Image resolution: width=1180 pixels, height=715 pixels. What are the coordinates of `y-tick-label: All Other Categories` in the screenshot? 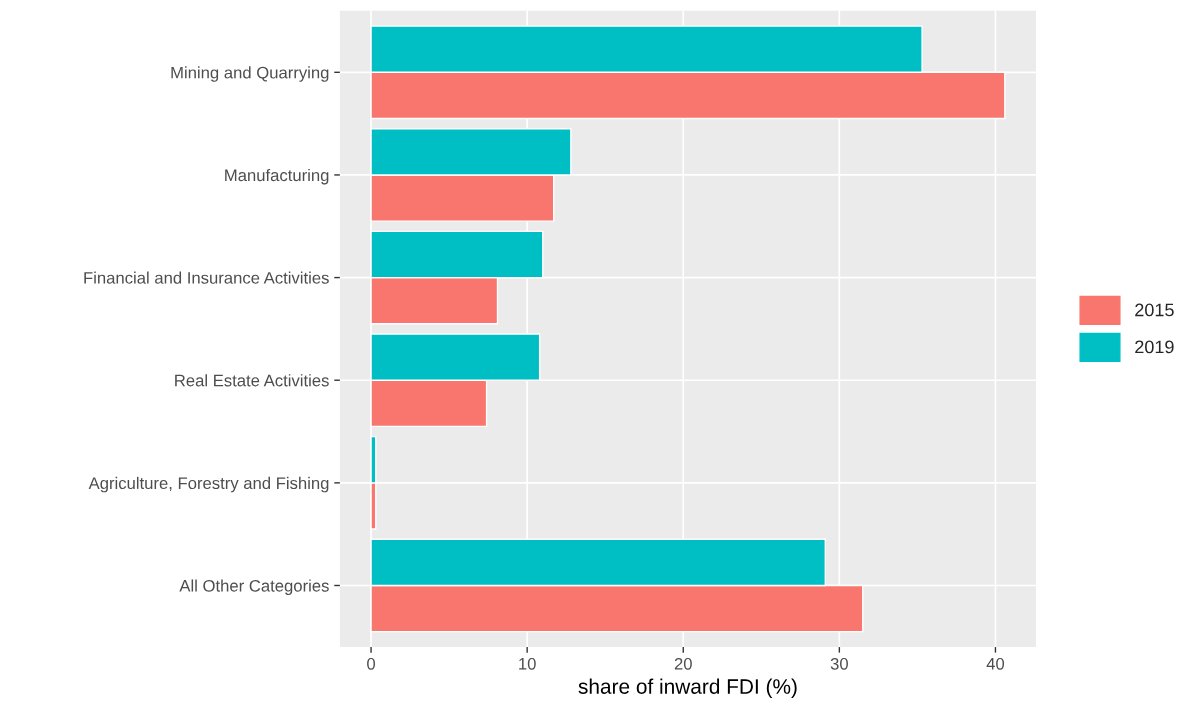 It's located at (254, 587).